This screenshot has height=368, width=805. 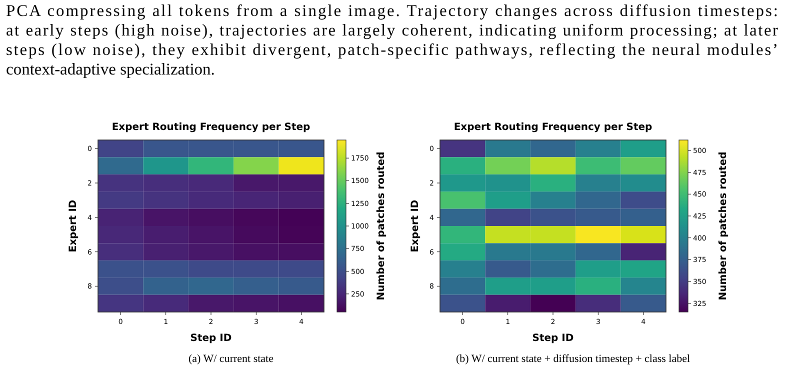 What do you see at coordinates (110, 69) in the screenshot?
I see `text: context-adaptive specialization.` at bounding box center [110, 69].